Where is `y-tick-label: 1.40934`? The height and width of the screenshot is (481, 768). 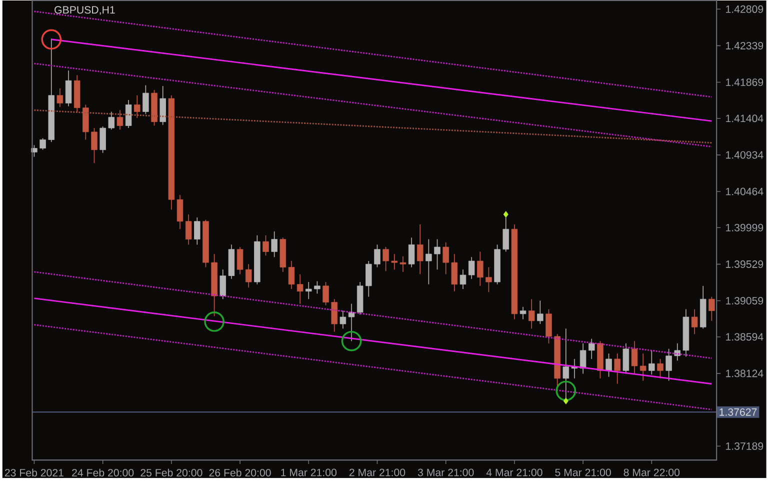 y-tick-label: 1.40934 is located at coordinates (745, 155).